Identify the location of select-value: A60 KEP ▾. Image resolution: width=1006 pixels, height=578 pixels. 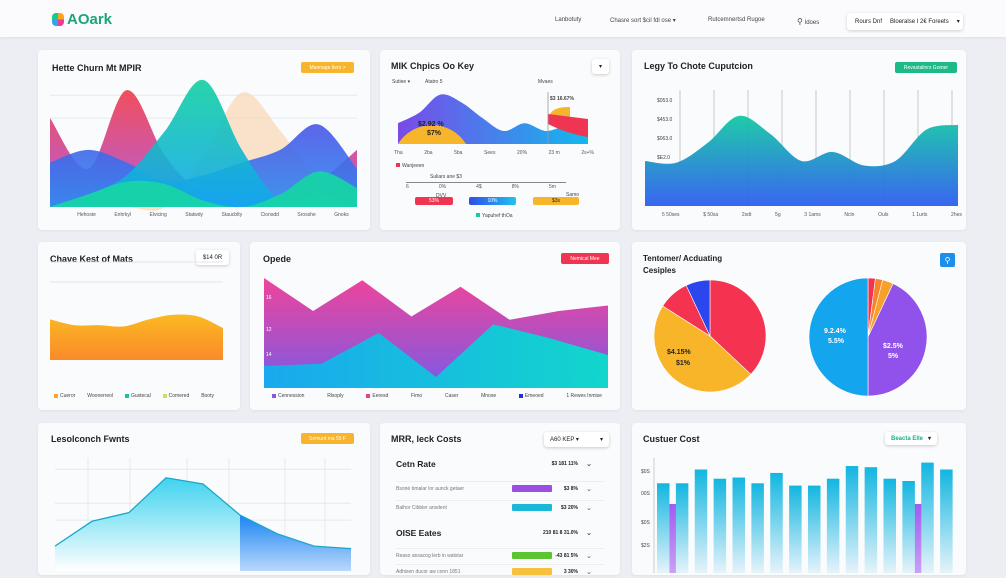
(564, 440).